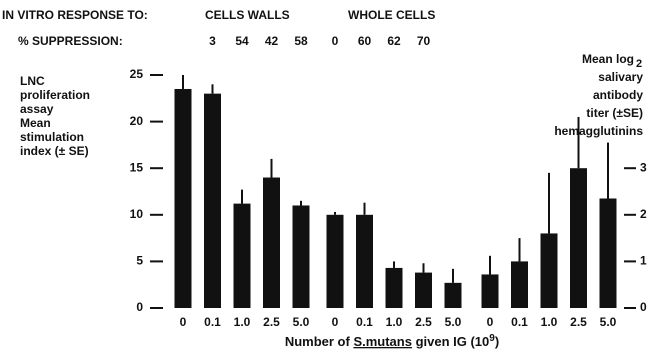  I want to click on y-tick-label: 10, so click(137, 214).